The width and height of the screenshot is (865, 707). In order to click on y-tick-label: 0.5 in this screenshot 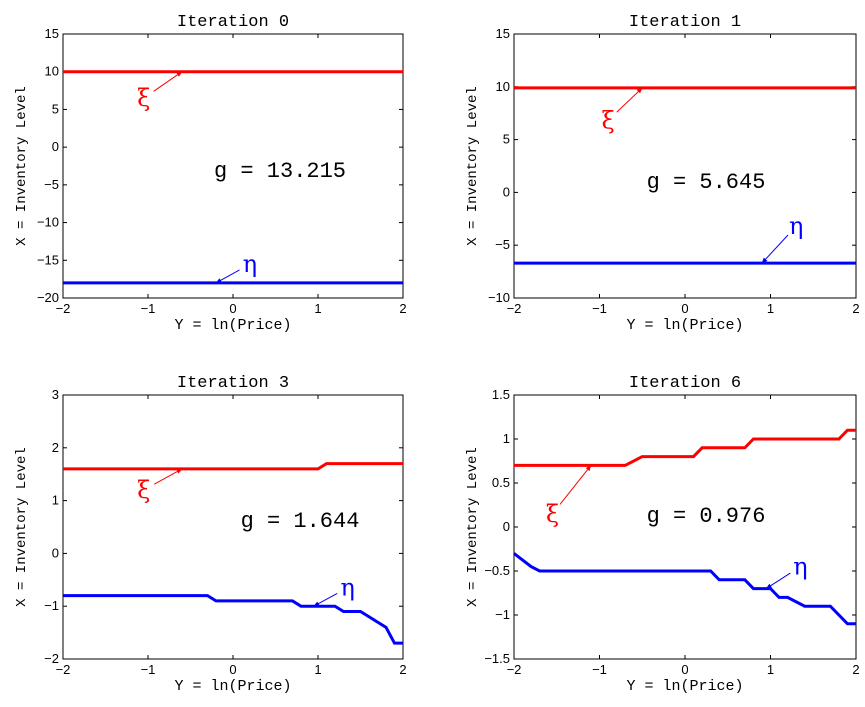, I will do `click(501, 482)`.